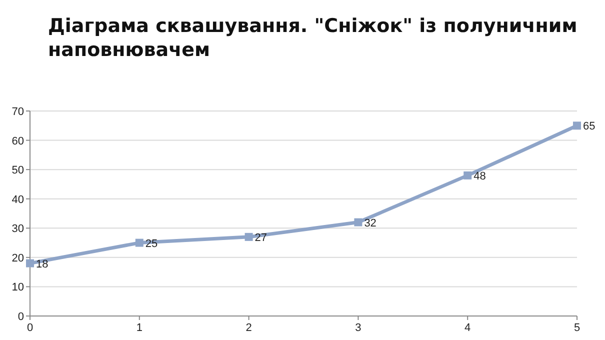  I want to click on data-label: 32, so click(370, 223).